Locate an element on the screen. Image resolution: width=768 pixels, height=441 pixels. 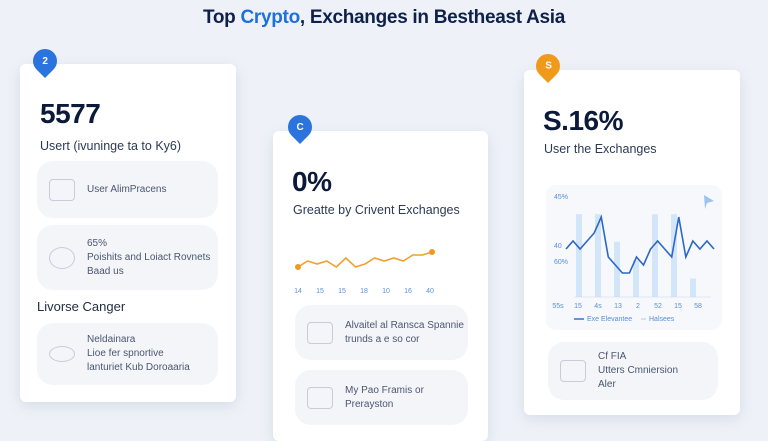
x-tick-label: 55s is located at coordinates (558, 306).